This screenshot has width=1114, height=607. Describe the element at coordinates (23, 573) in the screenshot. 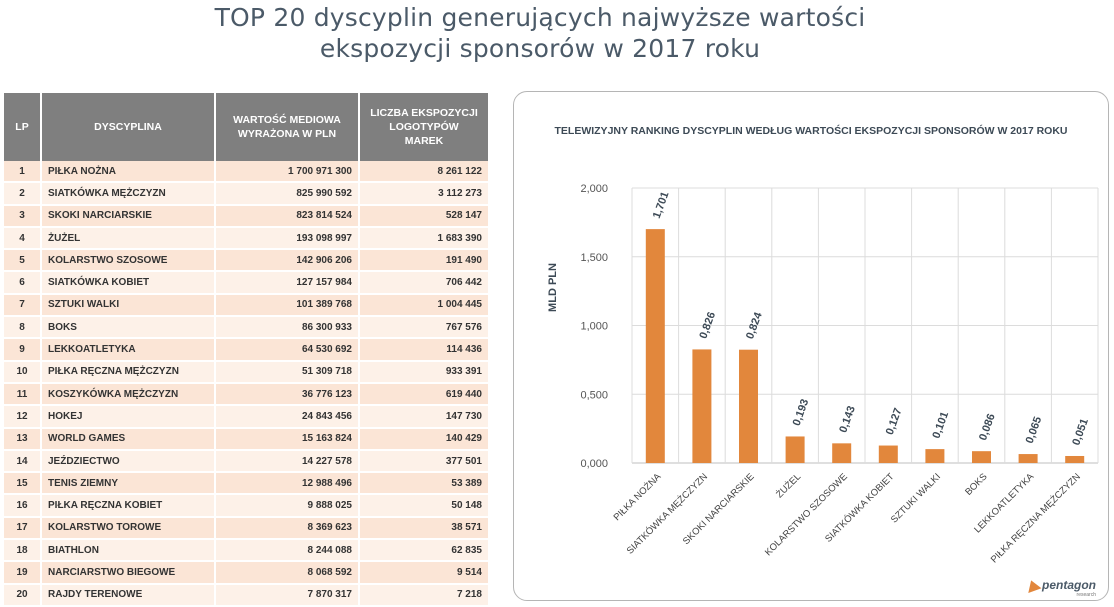

I see `row-lp: 19` at that location.